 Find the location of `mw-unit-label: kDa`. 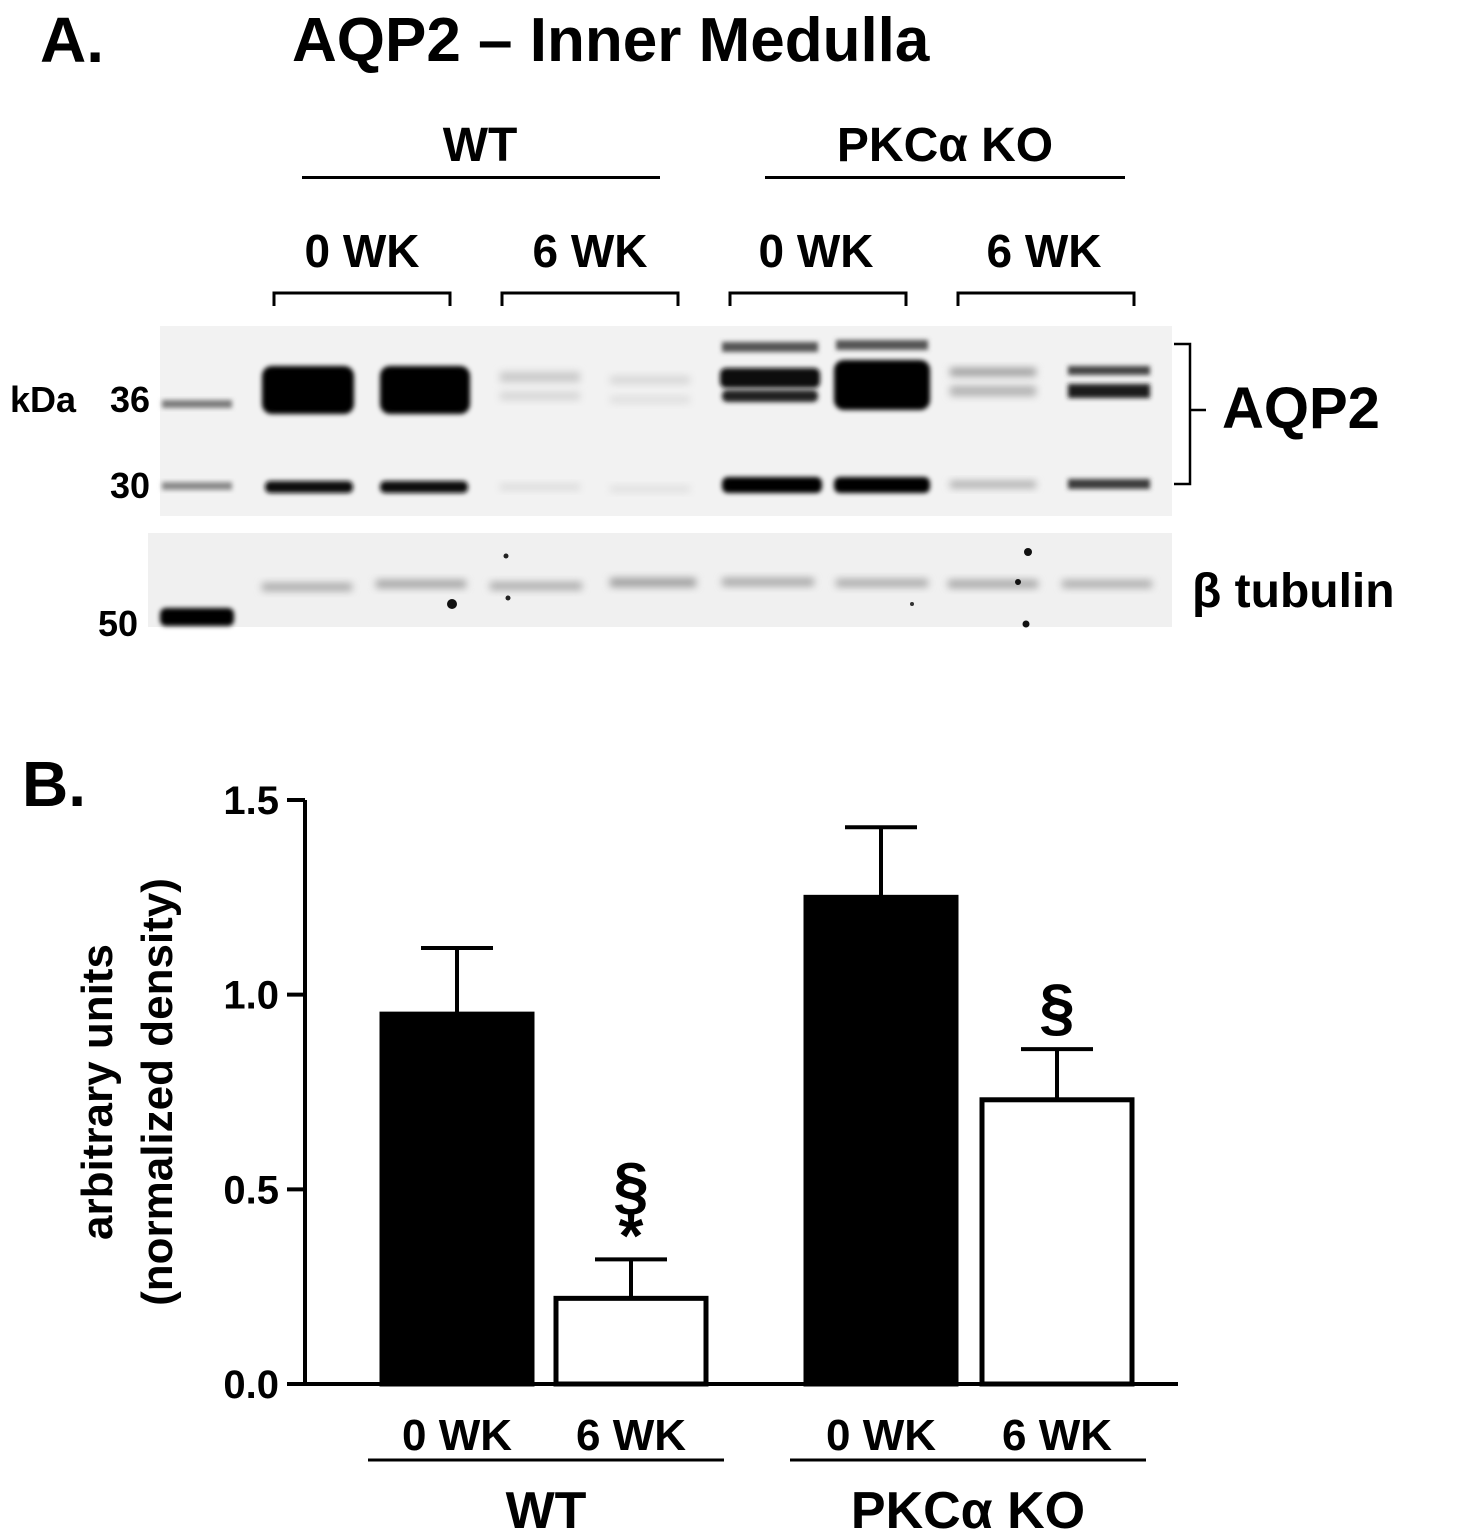

mw-unit-label: kDa is located at coordinates (43, 399).